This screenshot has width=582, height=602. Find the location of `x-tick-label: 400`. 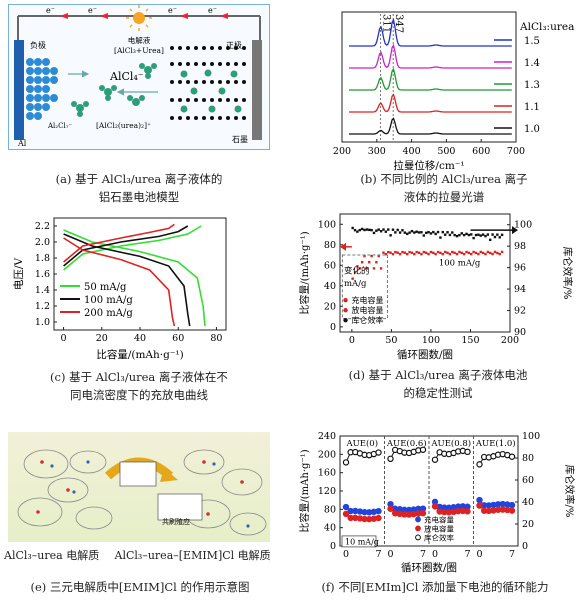

x-tick-label: 400 is located at coordinates (412, 151).